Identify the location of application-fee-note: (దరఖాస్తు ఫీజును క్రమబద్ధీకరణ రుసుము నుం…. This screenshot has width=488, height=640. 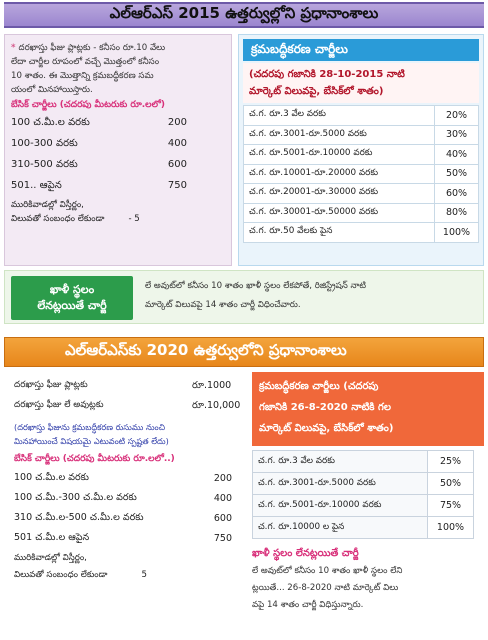
(129, 434).